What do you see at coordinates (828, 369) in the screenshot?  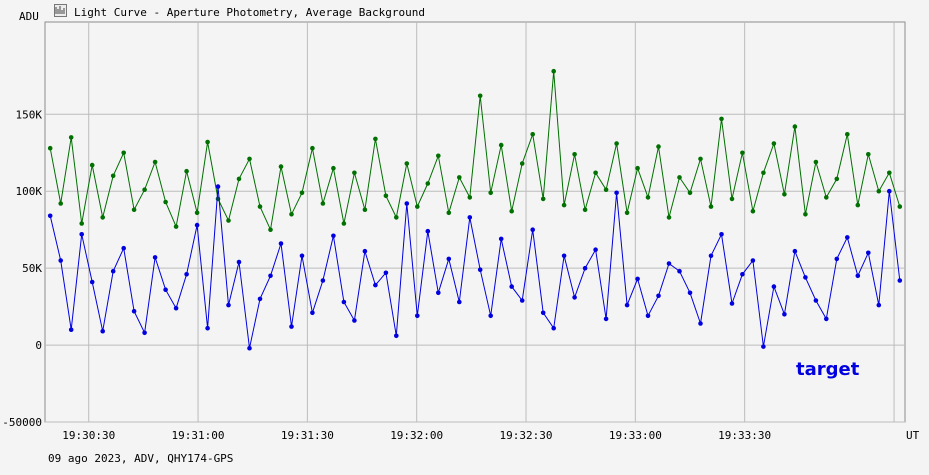 I see `target-annotation: target` at bounding box center [828, 369].